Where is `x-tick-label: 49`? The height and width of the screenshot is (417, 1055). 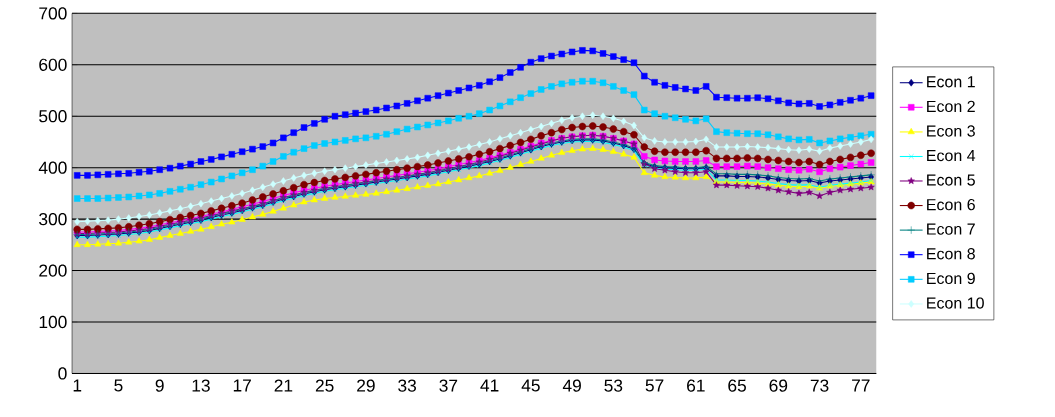 x-tick-label: 49 is located at coordinates (571, 385).